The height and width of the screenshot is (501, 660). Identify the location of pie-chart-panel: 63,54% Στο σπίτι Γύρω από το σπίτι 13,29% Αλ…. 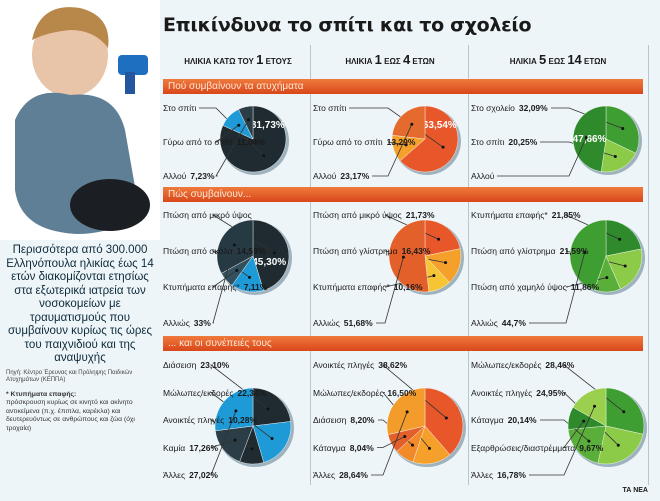
(389, 141).